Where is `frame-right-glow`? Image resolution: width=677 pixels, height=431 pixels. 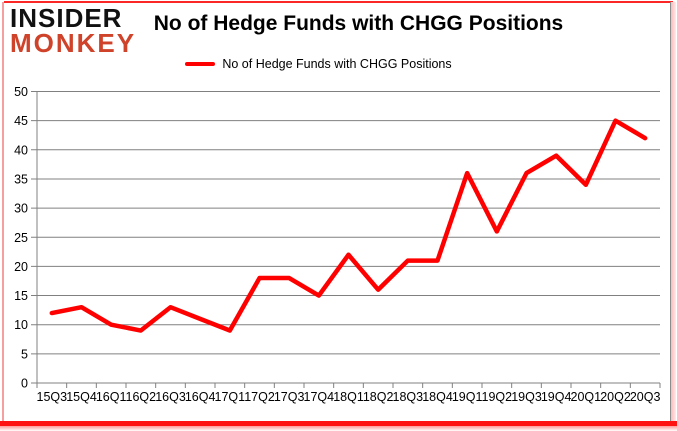
frame-right-glow is located at coordinates (673, 211).